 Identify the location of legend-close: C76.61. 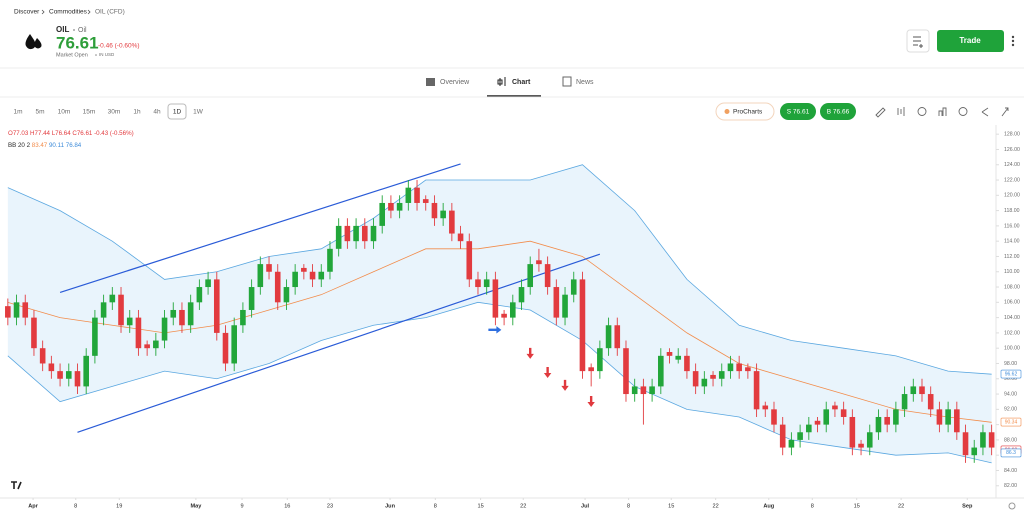
(82, 133).